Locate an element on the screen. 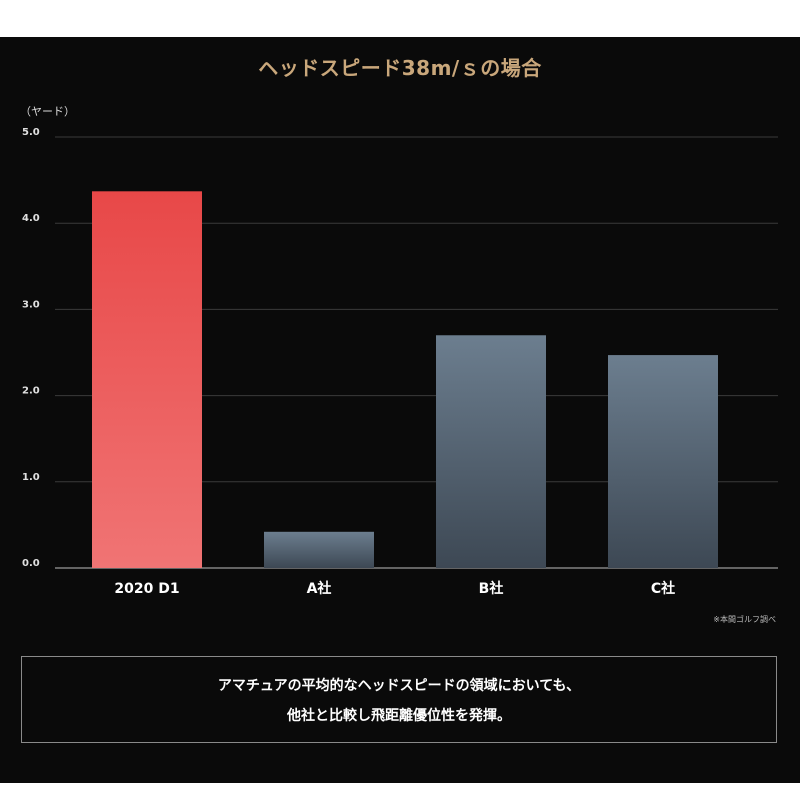 This screenshot has width=800, height=800. x-tick-label: A社 is located at coordinates (319, 588).